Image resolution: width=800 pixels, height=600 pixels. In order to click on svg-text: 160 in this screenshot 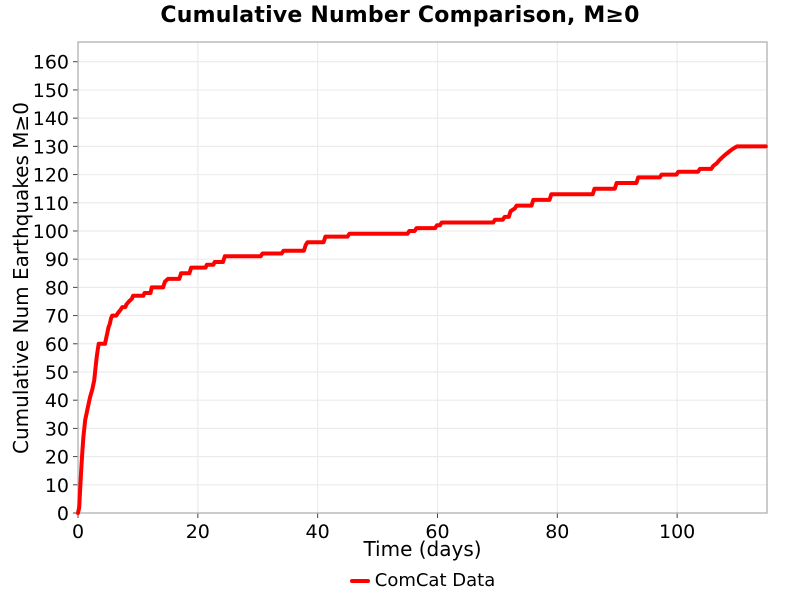, I will do `click(51, 63)`.